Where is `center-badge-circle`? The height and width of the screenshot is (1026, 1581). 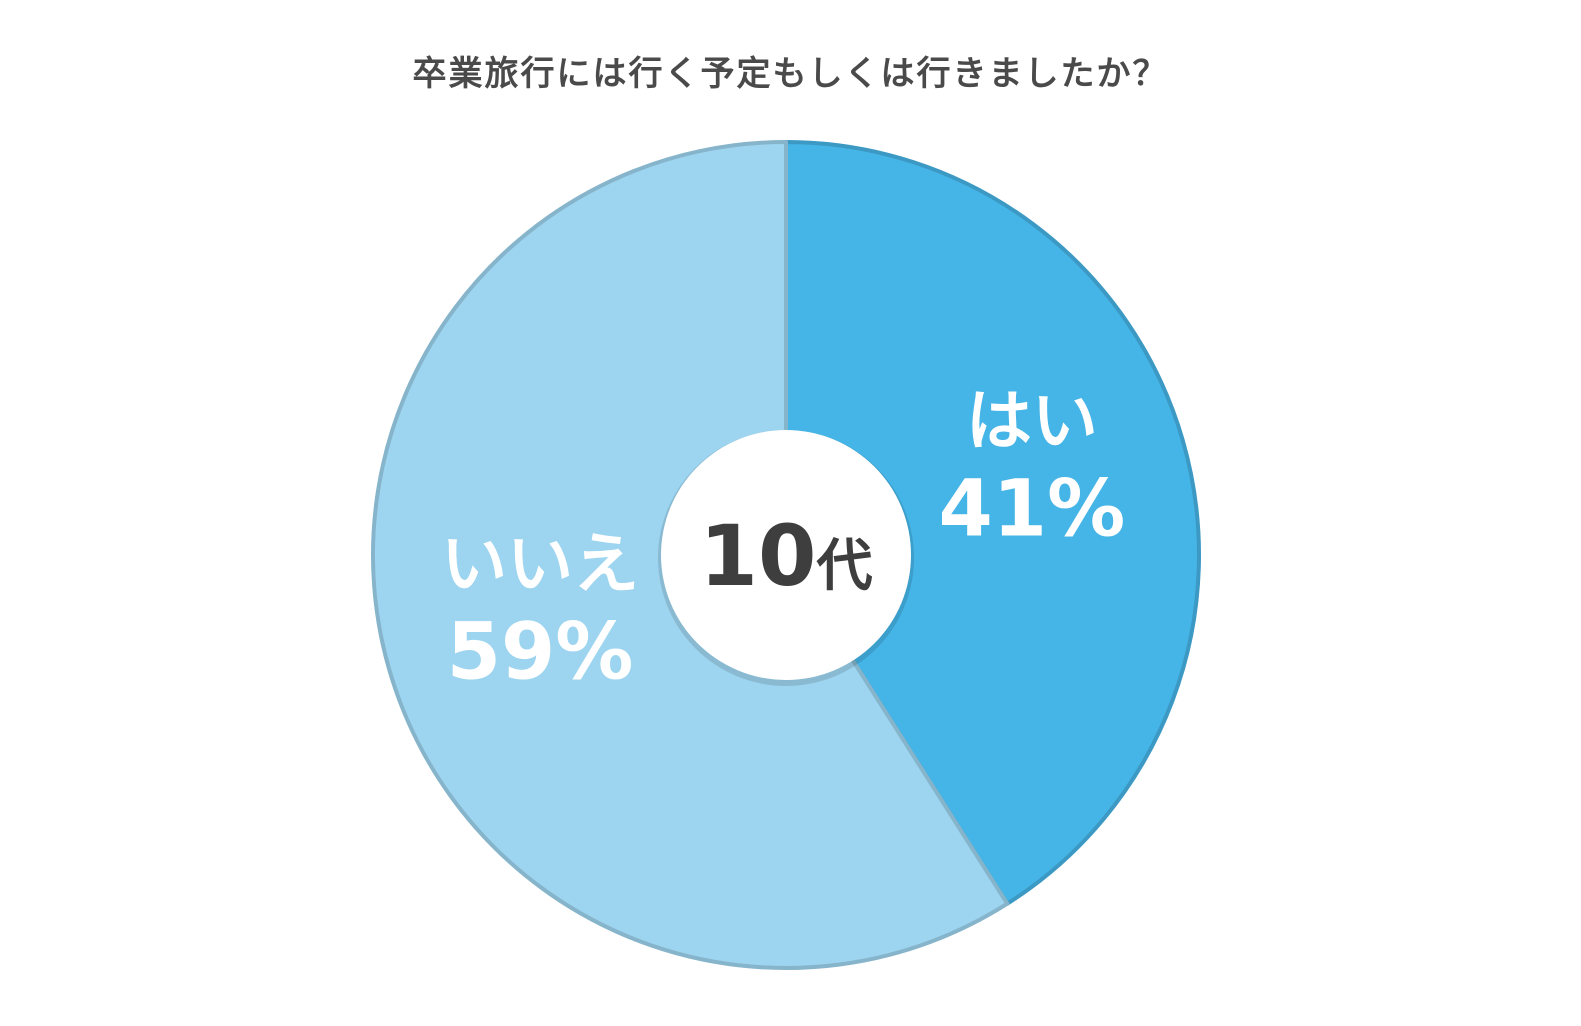 center-badge-circle is located at coordinates (786, 555).